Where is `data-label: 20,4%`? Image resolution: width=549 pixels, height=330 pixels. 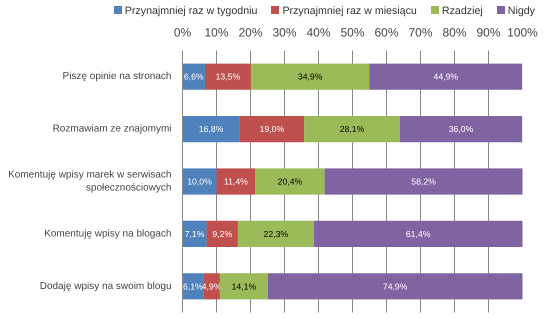 data-label: 20,4% is located at coordinates (290, 181).